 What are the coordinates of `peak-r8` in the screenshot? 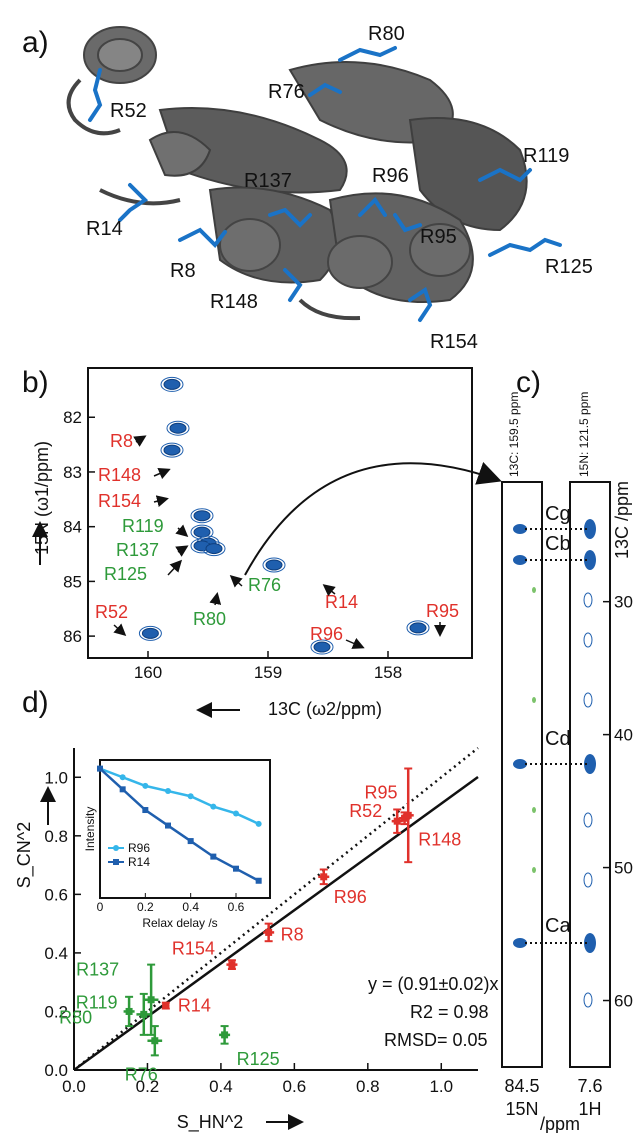 It's located at (172, 384).